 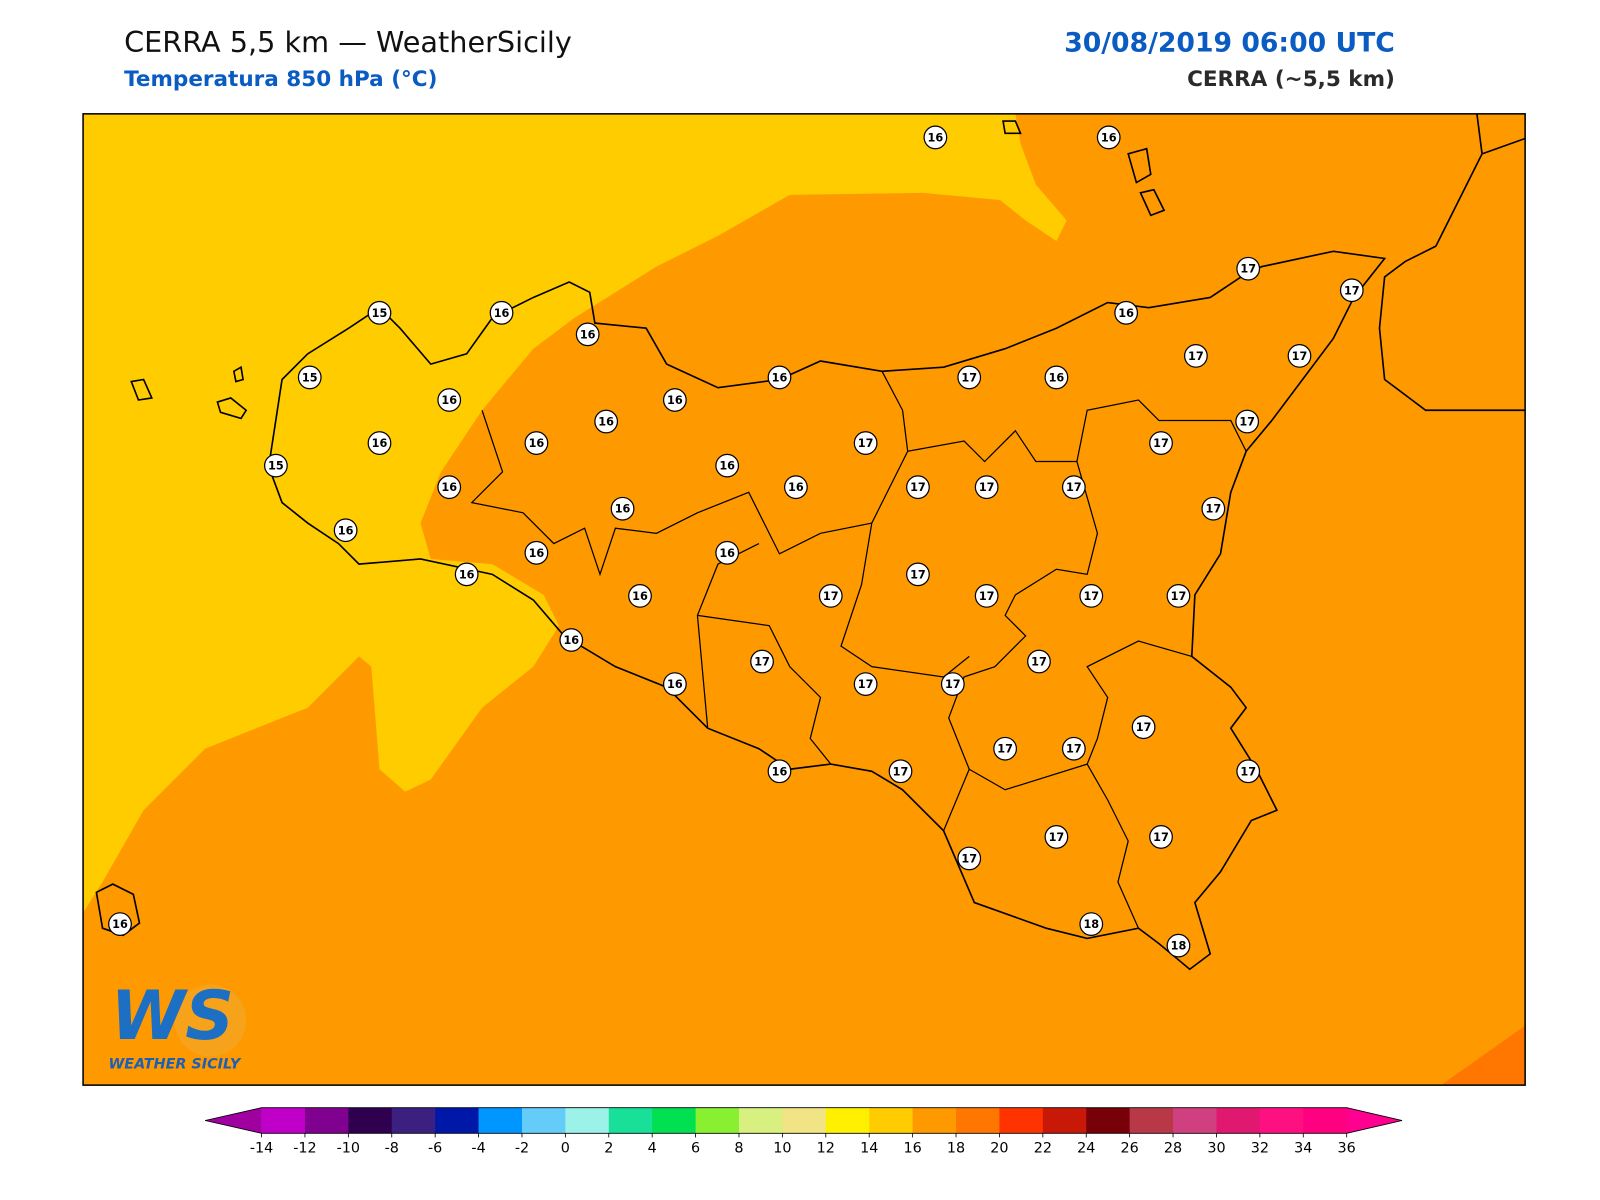 I want to click on colorbar-tick-label: 32, so click(x=1260, y=1149).